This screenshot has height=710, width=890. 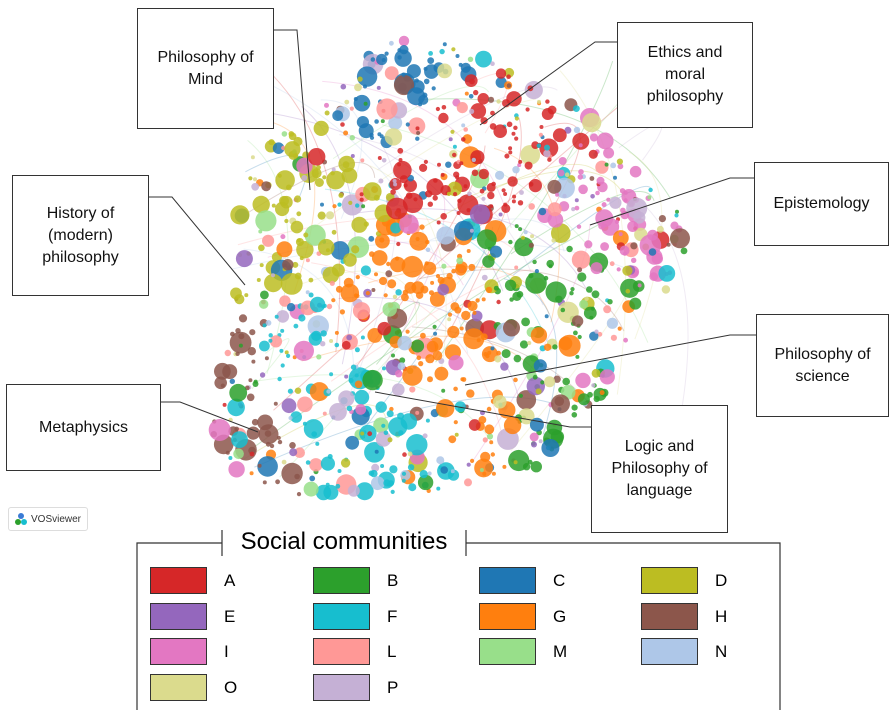 What do you see at coordinates (341, 687) in the screenshot?
I see `legend-swatch` at bounding box center [341, 687].